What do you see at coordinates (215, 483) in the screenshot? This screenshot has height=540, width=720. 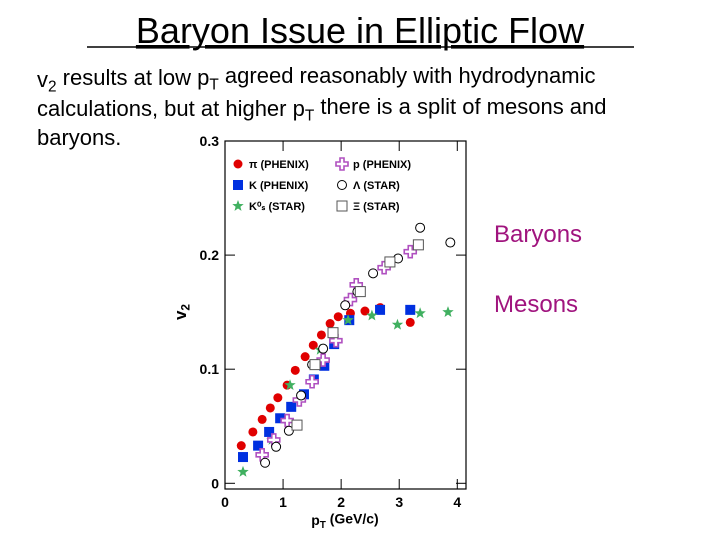 I see `y-tick-label: 0` at bounding box center [215, 483].